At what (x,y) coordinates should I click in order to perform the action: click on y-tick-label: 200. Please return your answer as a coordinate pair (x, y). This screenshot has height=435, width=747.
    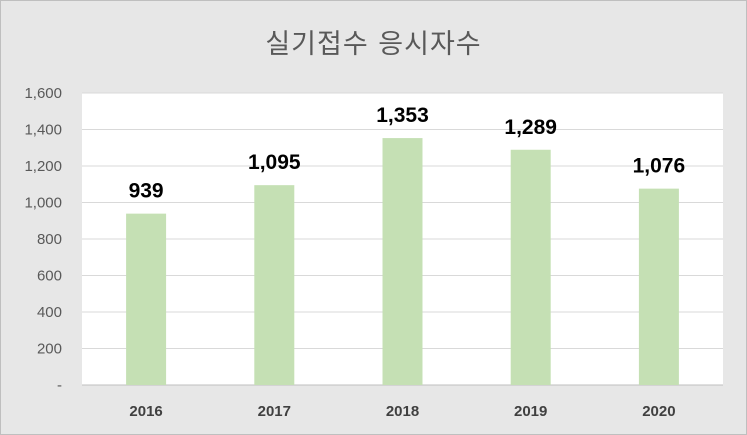
    Looking at the image, I should click on (49, 349).